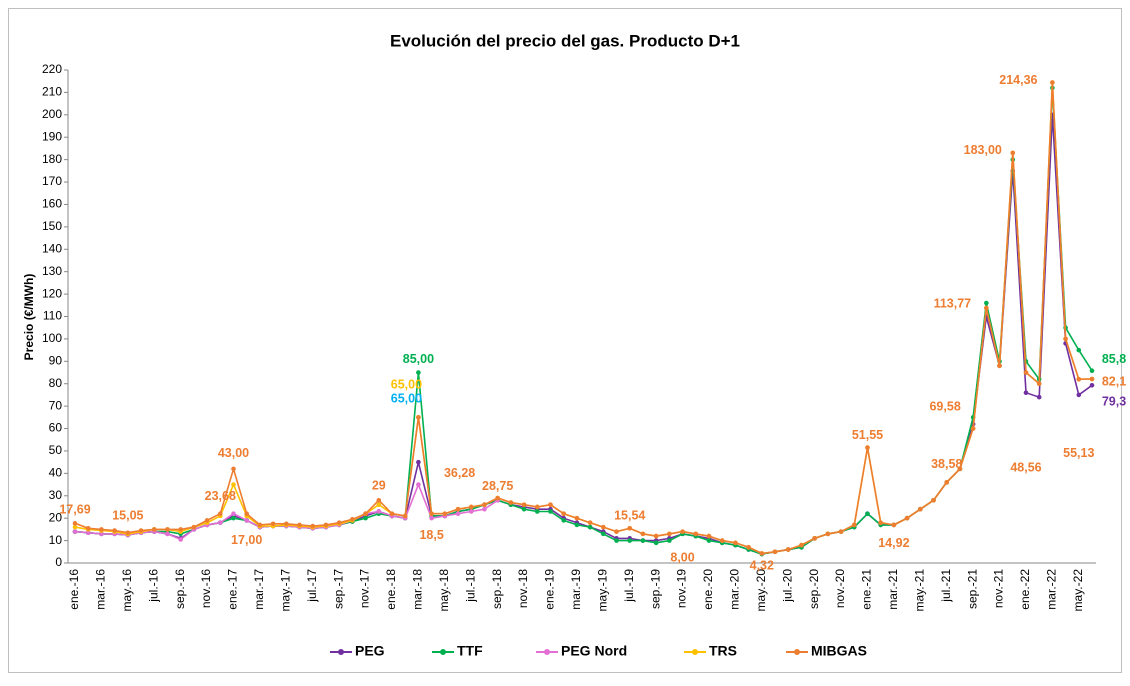 The image size is (1130, 686). Describe the element at coordinates (285, 590) in the screenshot. I see `x-tick-label: may.-17` at that location.